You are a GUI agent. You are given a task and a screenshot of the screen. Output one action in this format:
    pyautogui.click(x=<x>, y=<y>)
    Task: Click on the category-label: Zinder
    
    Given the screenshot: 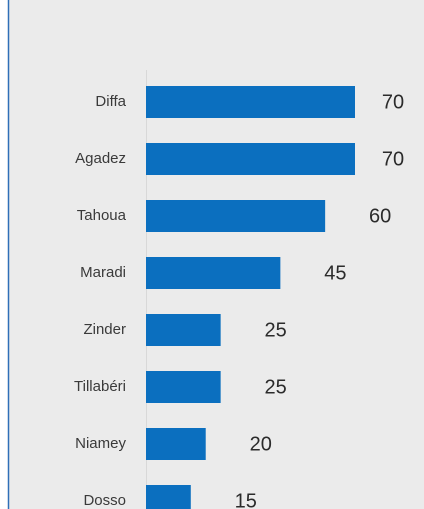 What is the action you would take?
    pyautogui.click(x=104, y=329)
    